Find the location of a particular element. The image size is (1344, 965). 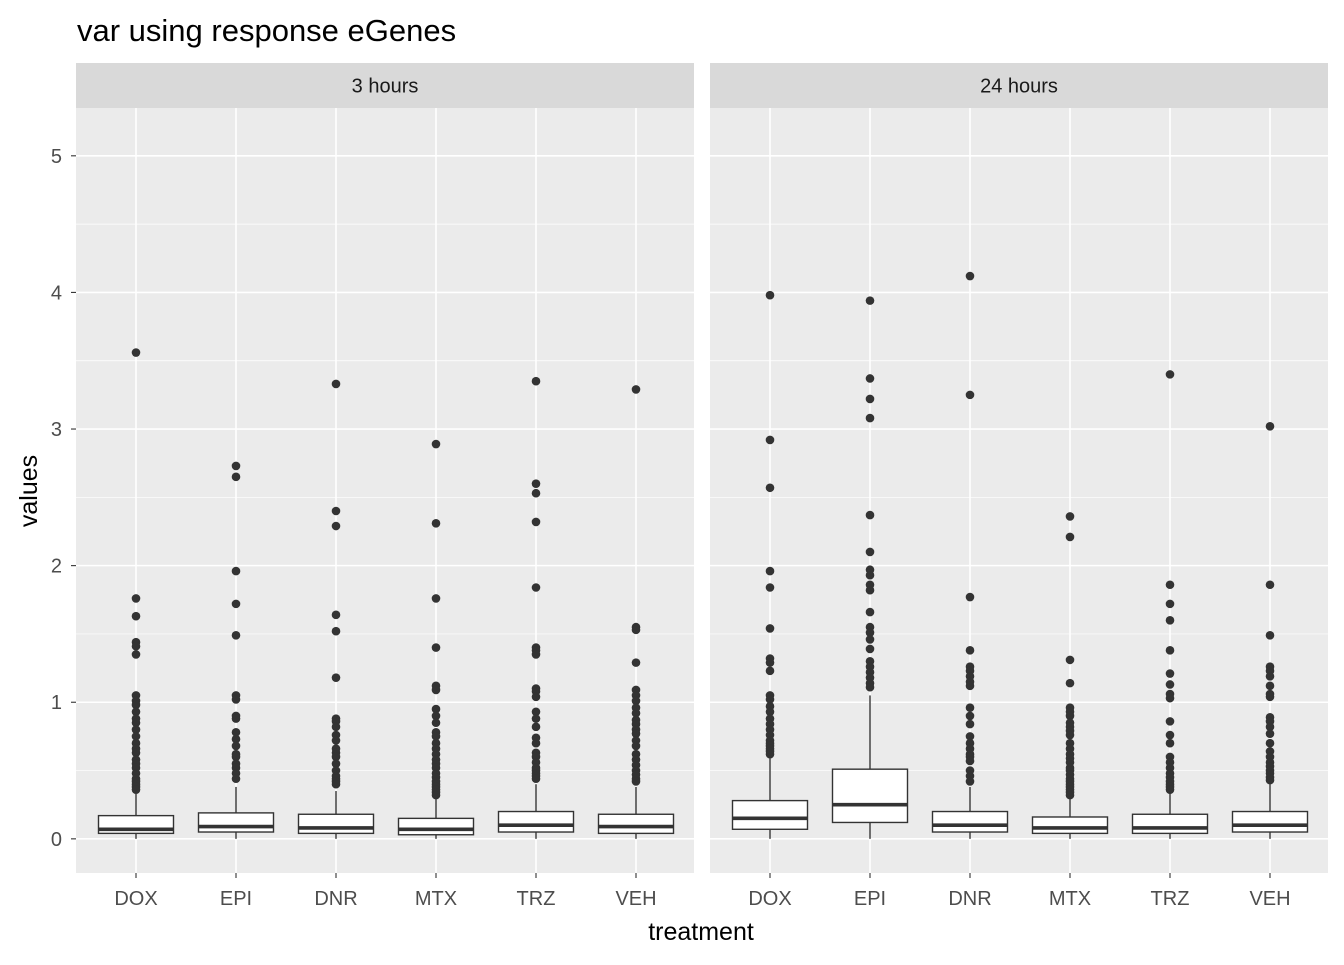

facet-strip is located at coordinates (385, 85).